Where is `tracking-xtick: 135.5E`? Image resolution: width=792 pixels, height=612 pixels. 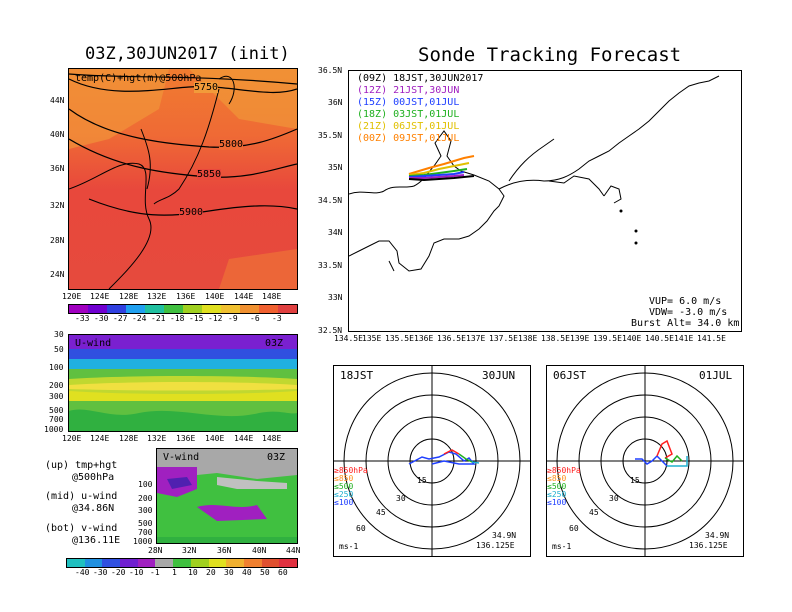 tracking-xtick: 135.5E is located at coordinates (399, 338).